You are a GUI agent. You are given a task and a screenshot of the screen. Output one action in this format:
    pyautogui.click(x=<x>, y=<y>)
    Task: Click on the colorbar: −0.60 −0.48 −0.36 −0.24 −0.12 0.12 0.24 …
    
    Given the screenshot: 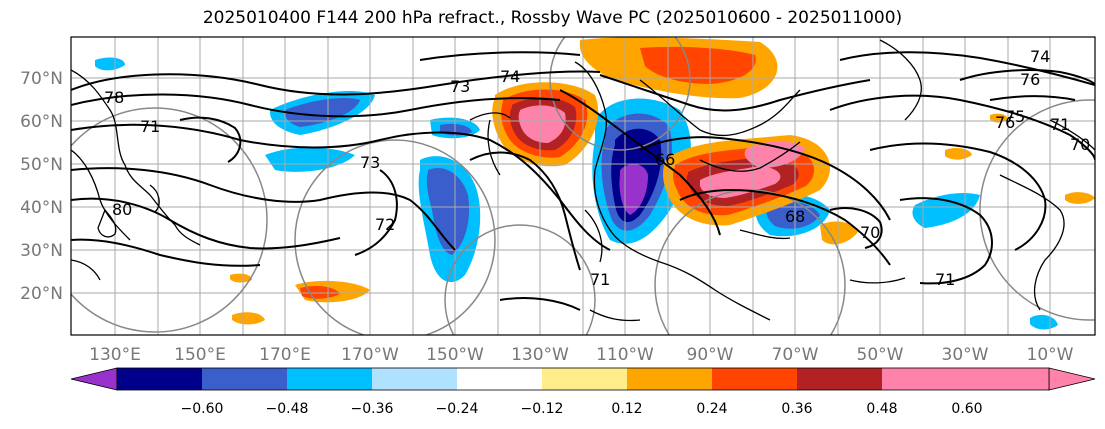 What is the action you would take?
    pyautogui.click(x=583, y=392)
    